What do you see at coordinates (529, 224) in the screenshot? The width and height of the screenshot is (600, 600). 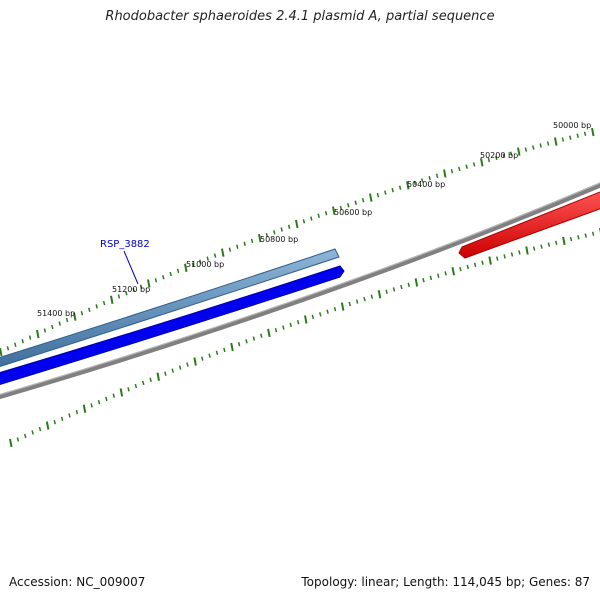 I see `gene-bar-red` at bounding box center [529, 224].